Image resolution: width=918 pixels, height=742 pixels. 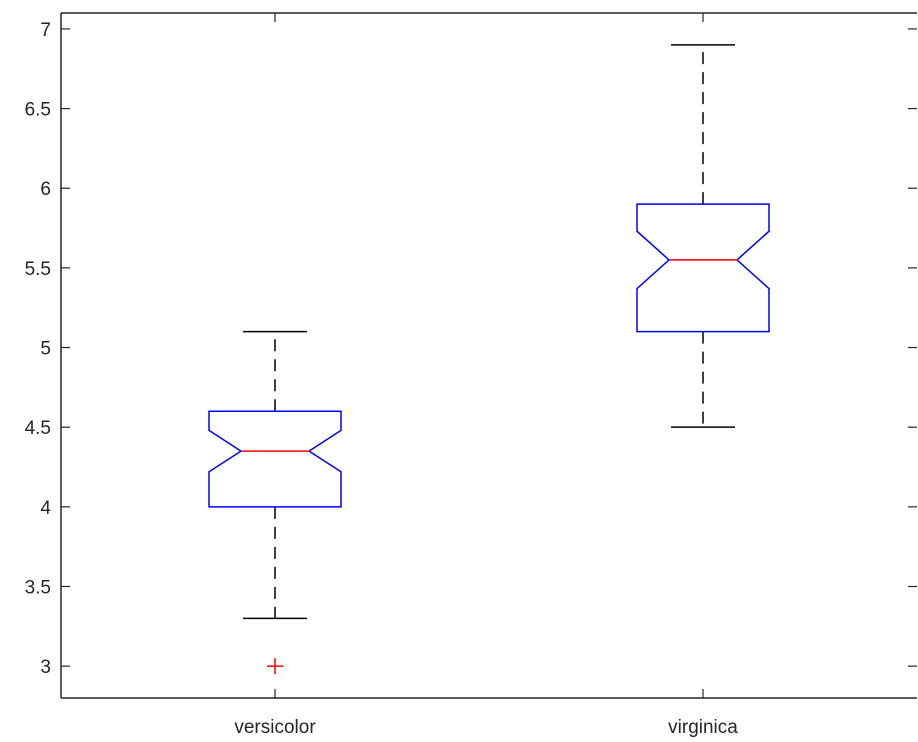 What do you see at coordinates (38, 110) in the screenshot?
I see `y-tick-label: 6.5` at bounding box center [38, 110].